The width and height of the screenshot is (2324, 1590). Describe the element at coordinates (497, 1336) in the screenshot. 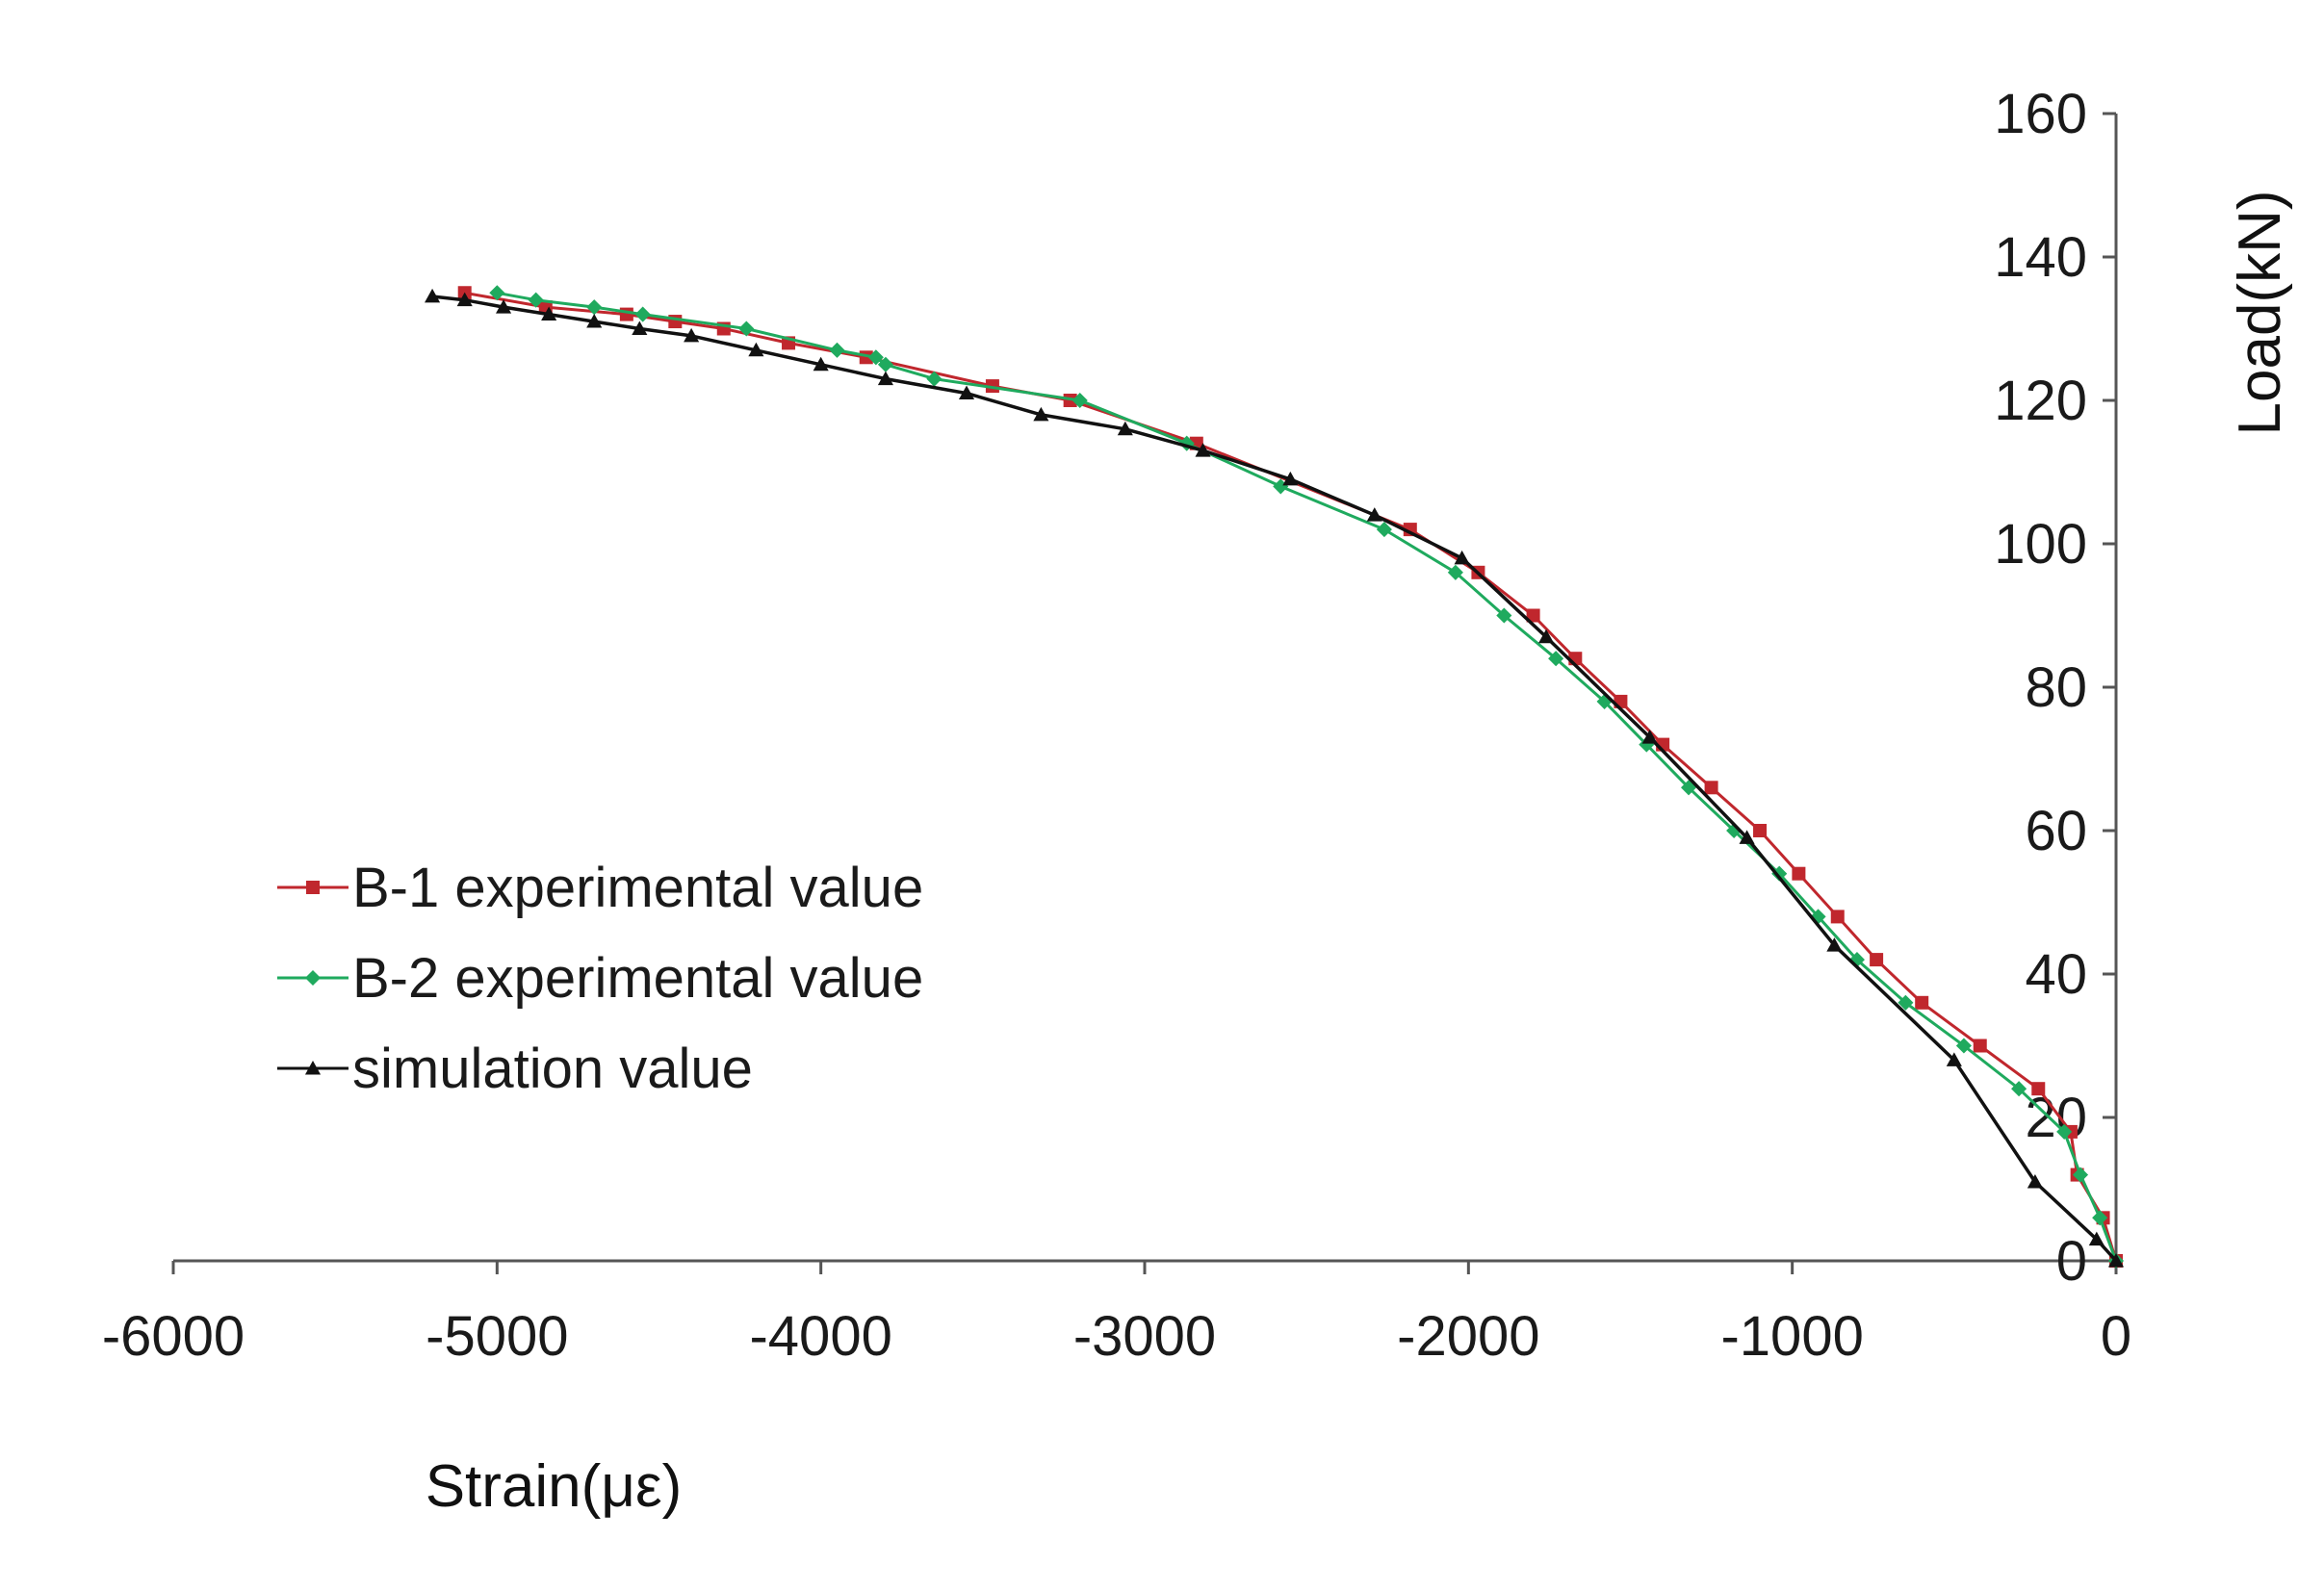

I see `x-tick-label: -5000` at that location.